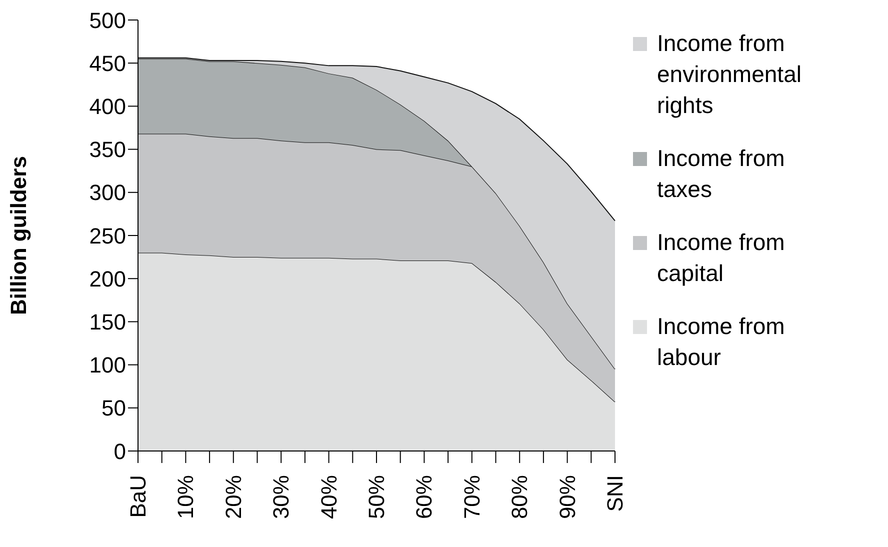 This screenshot has width=888, height=547. I want to click on legend-label: Income from capital, so click(721, 258).